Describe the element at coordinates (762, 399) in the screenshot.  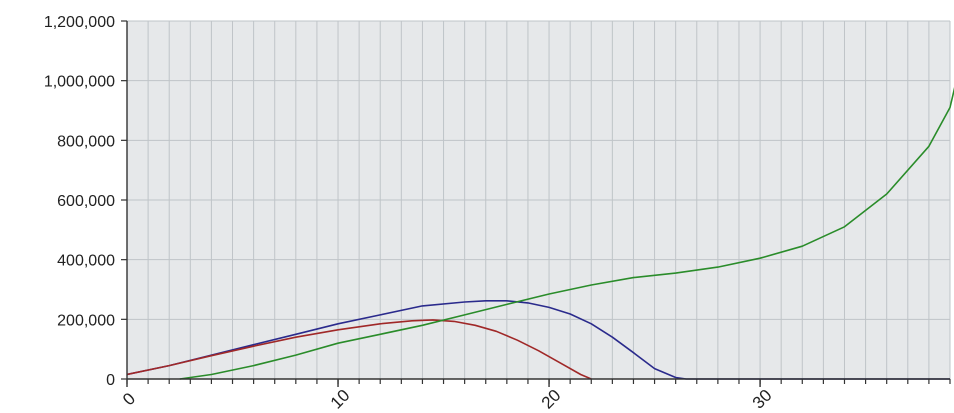
I see `x-tick-label: 30` at that location.